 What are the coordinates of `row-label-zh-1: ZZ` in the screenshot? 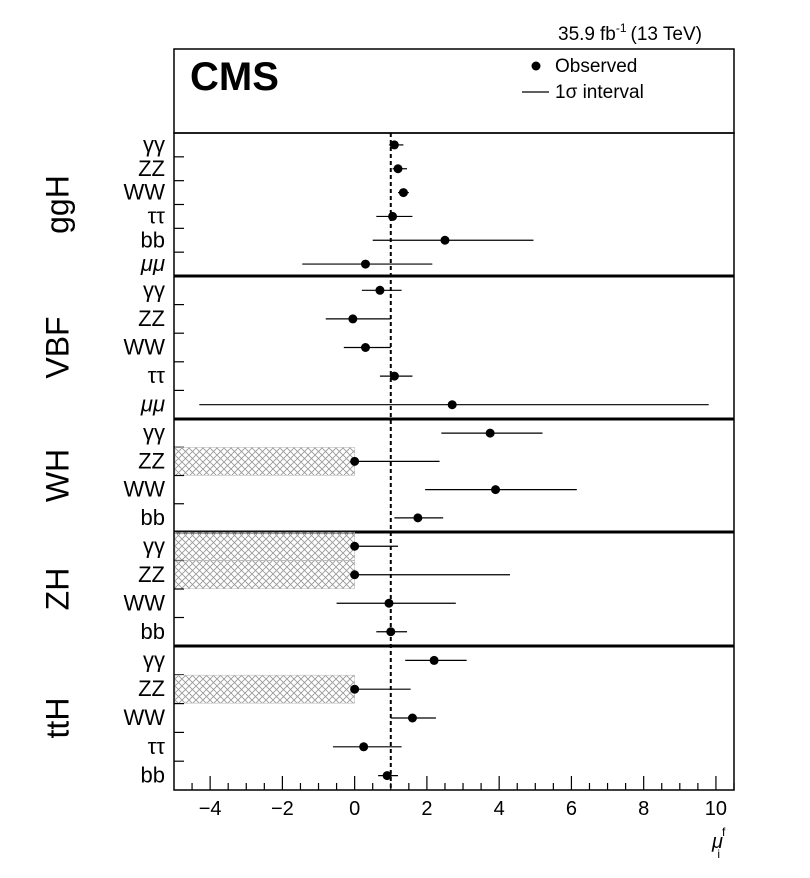 It's located at (151, 574).